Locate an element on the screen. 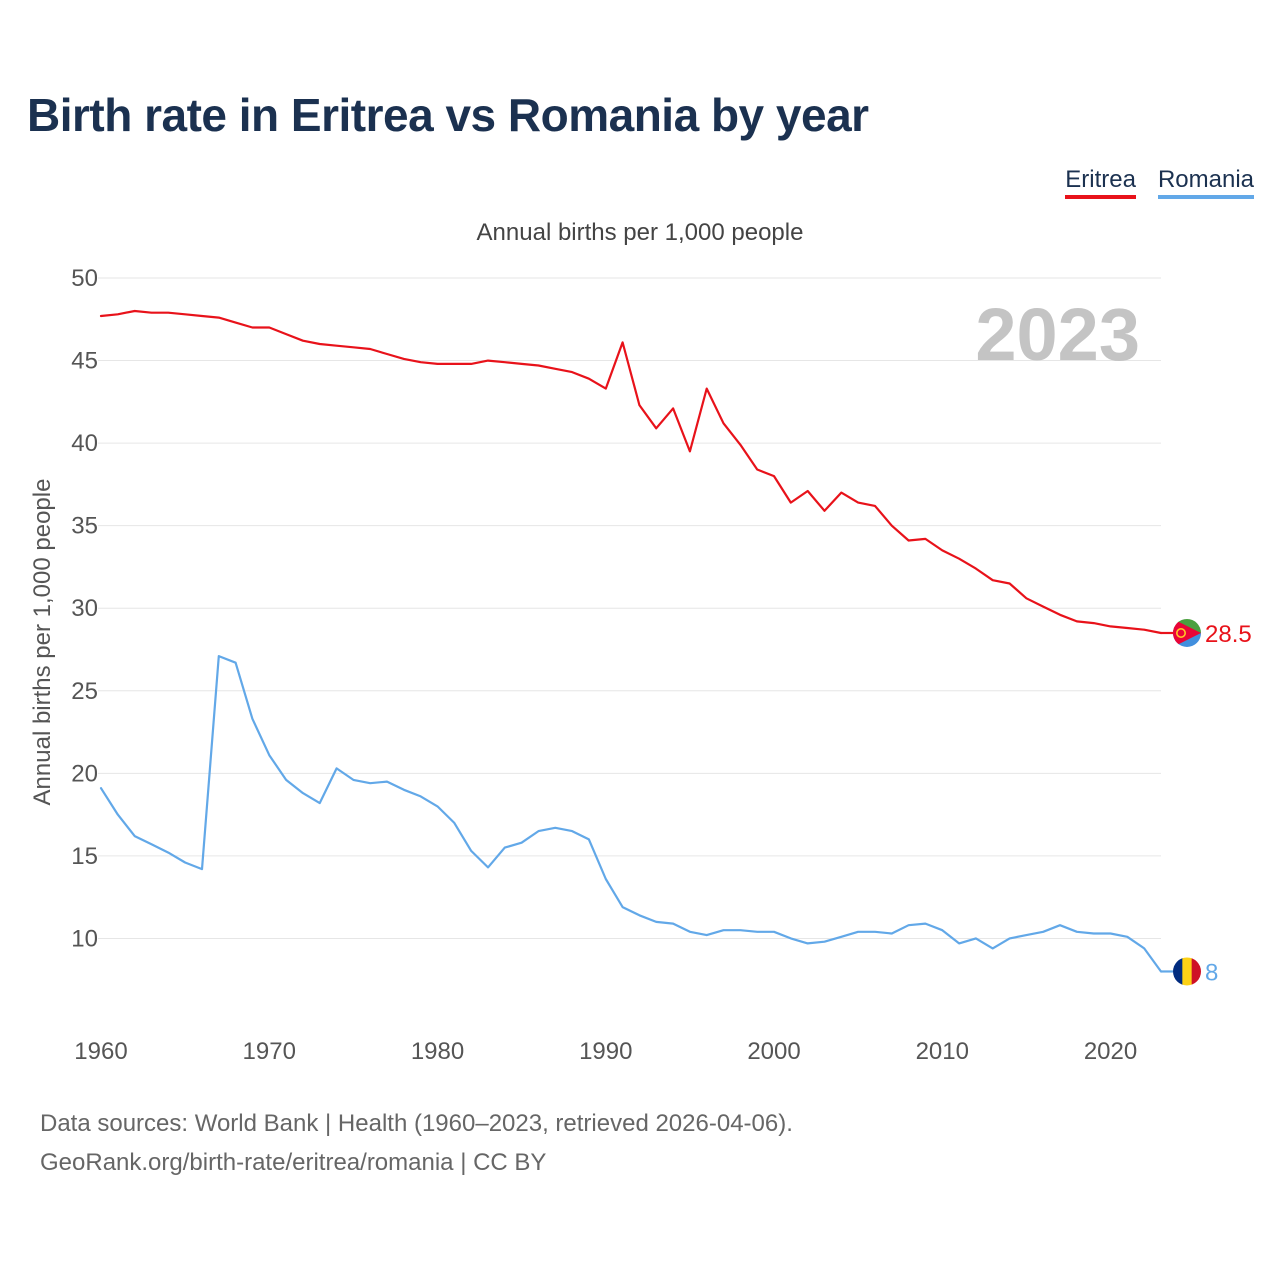 The height and width of the screenshot is (1280, 1280). chart-title: Birth rate in Eritrea vs Romania by year is located at coordinates (448, 115).